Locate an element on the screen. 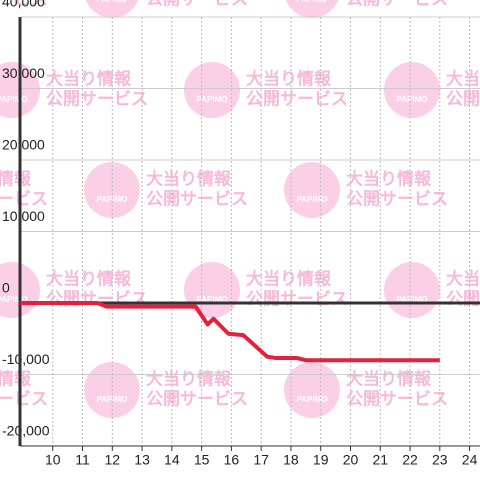 The width and height of the screenshot is (480, 480). x-tick-label: 23 is located at coordinates (440, 460).